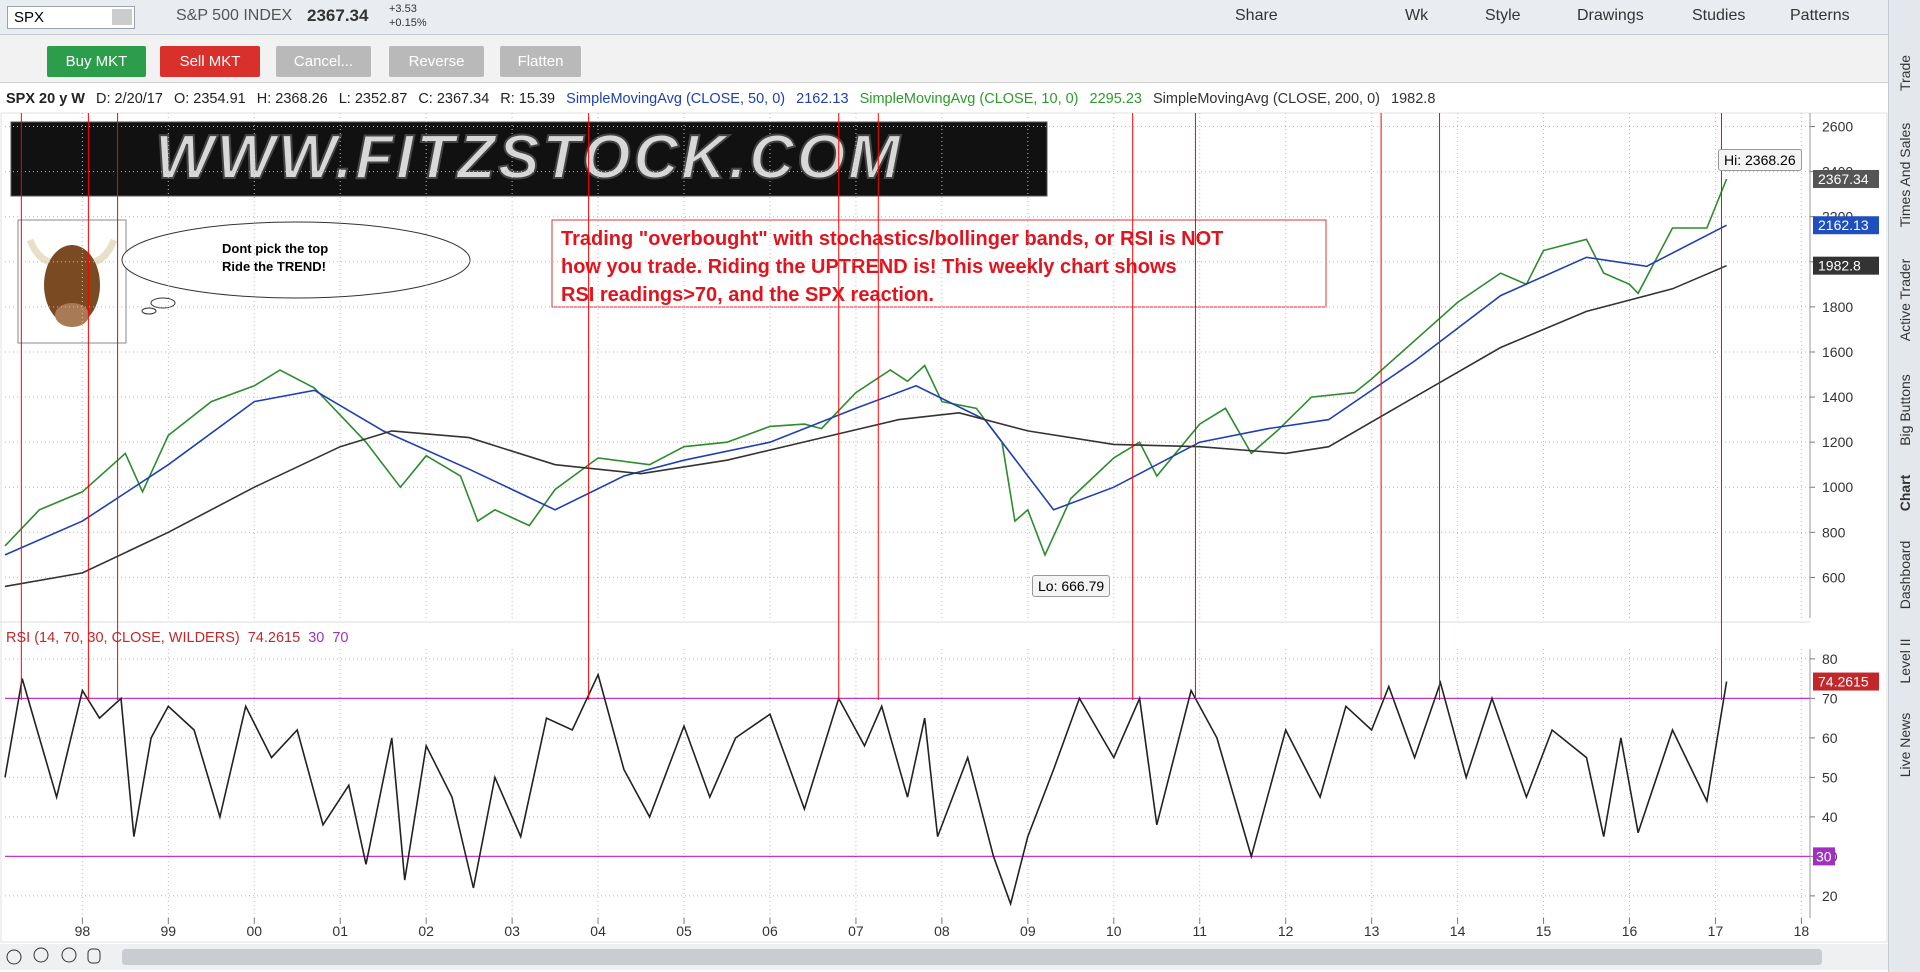  Describe the element at coordinates (1820, 15) in the screenshot. I see `patterns-button: Patterns` at that location.